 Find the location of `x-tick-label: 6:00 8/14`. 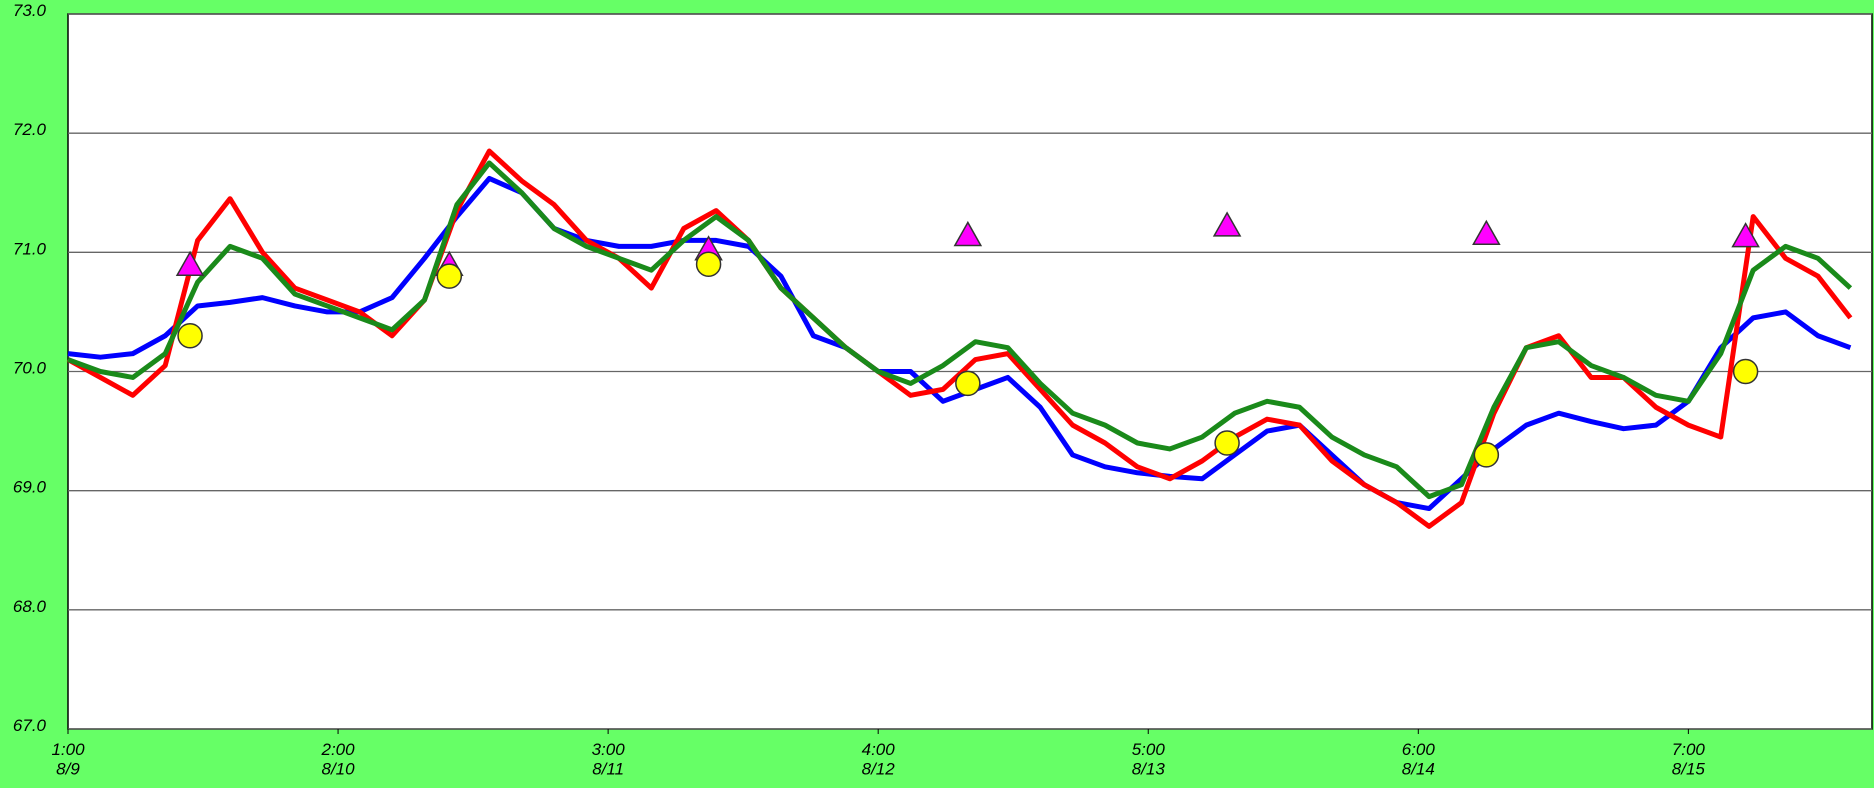

x-tick-label: 6:00 8/14 is located at coordinates (1419, 759).